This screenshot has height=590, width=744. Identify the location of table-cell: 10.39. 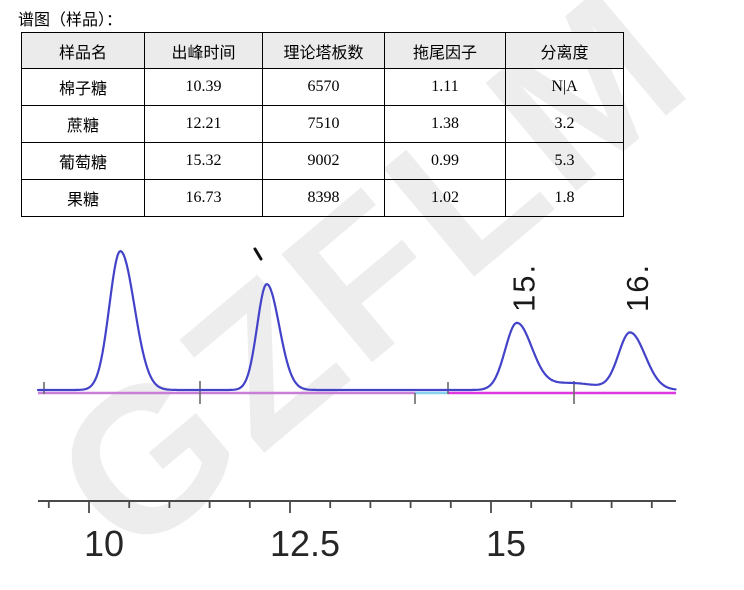
(203, 87).